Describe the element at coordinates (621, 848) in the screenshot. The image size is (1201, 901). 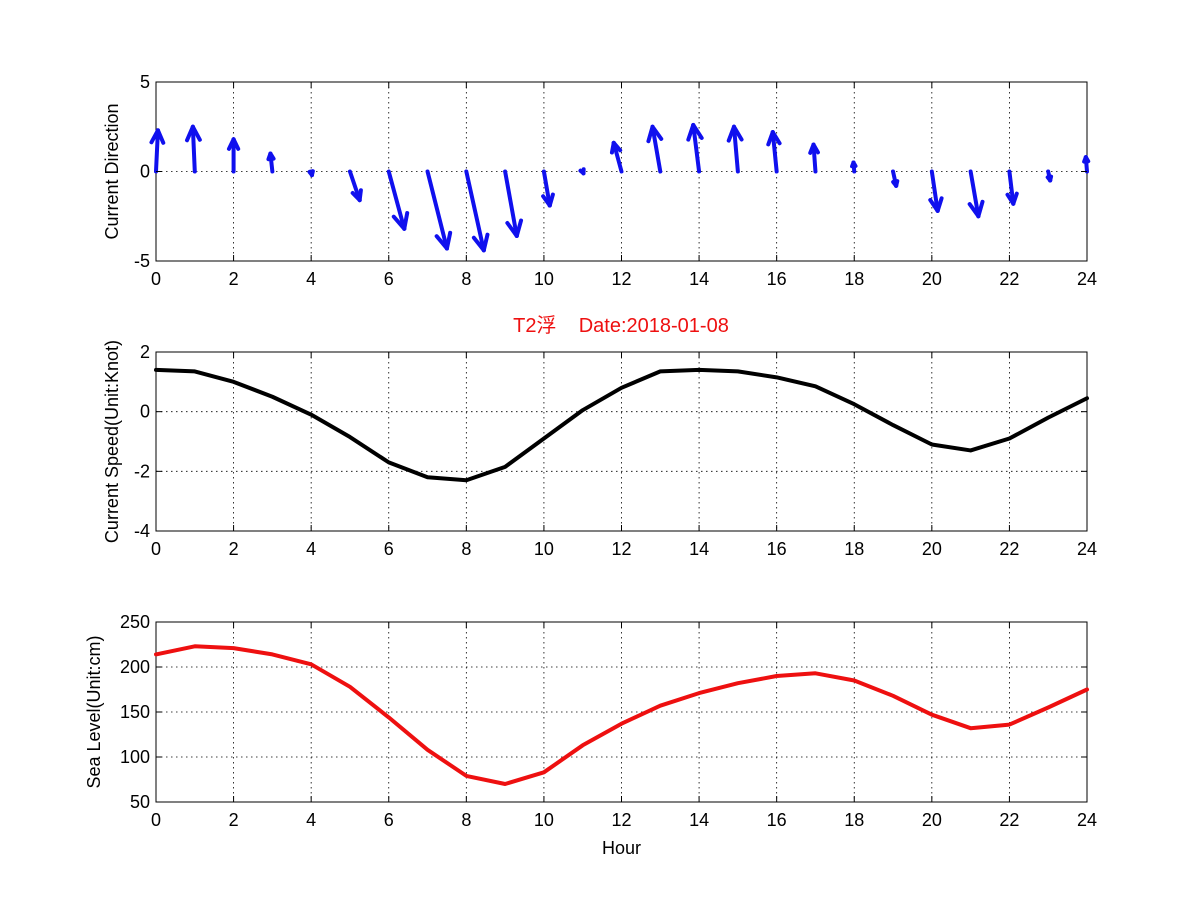
I see `x-axis-label: Hour` at that location.